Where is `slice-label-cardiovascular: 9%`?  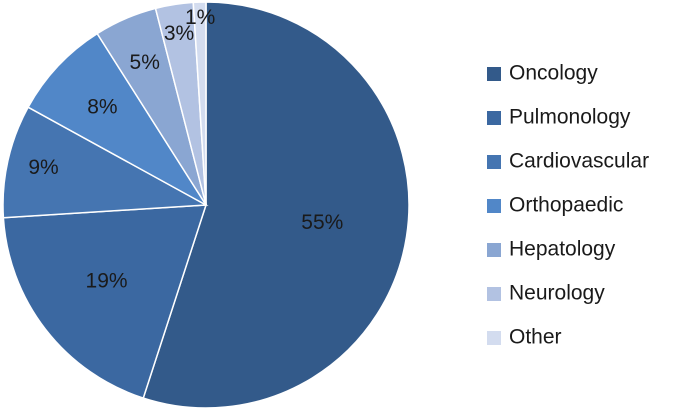 slice-label-cardiovascular: 9% is located at coordinates (43, 167).